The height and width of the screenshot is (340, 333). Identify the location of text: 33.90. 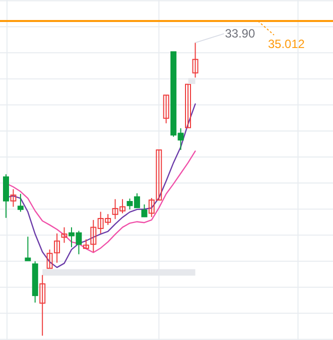
(240, 33).